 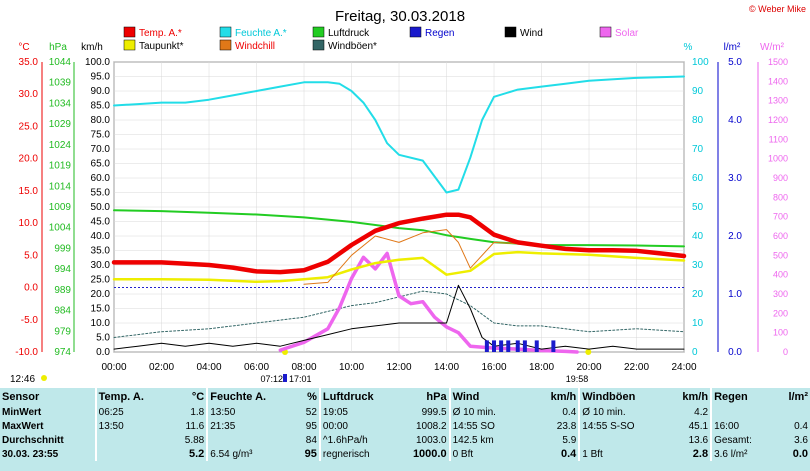 What do you see at coordinates (256, 367) in the screenshot?
I see `x-tick: 06:00` at bounding box center [256, 367].